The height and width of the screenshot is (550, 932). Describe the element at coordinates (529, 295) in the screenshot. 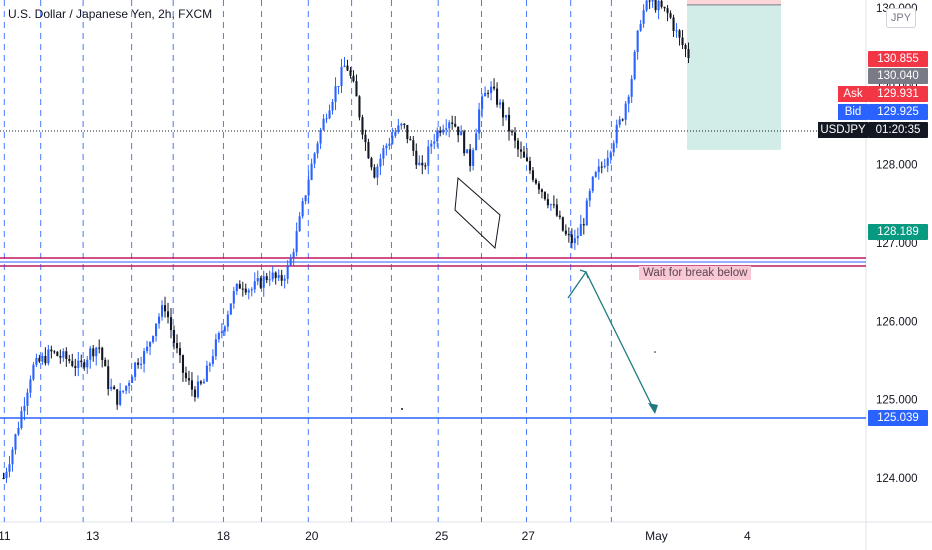

I see `drawings` at that location.